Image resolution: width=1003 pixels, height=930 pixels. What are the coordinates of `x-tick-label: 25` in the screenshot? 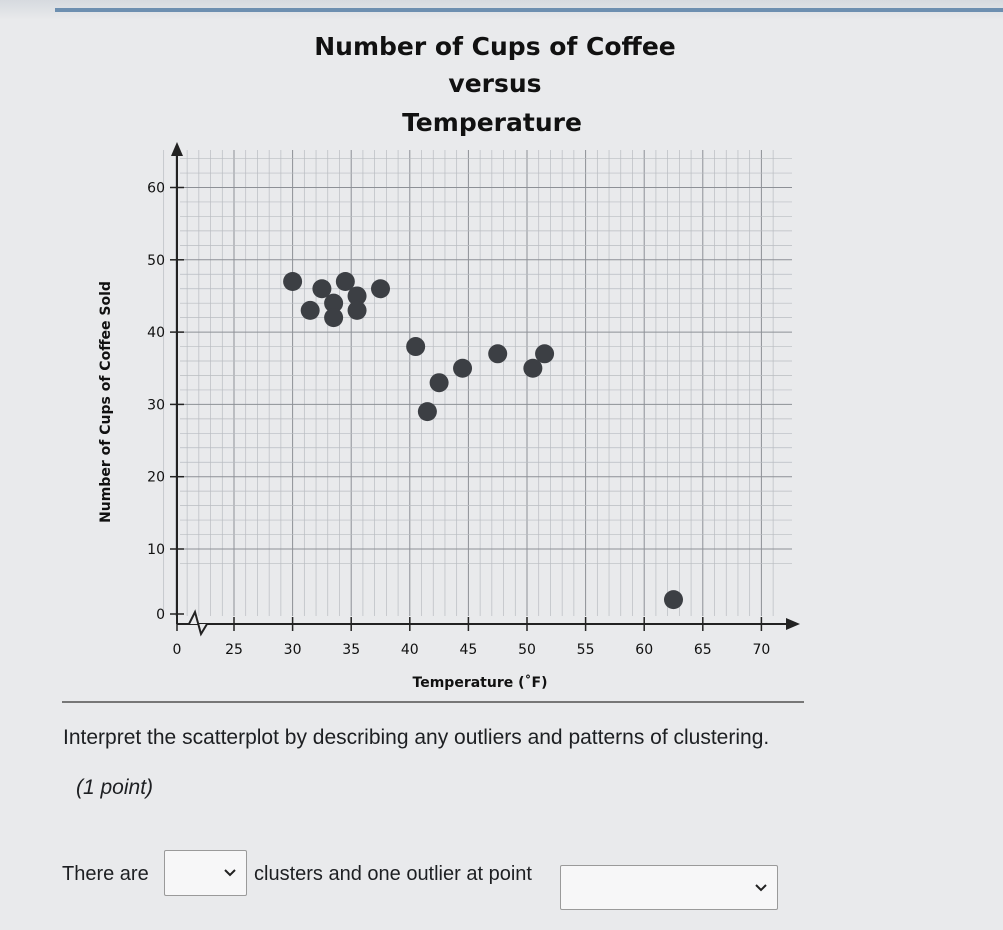 It's located at (234, 650).